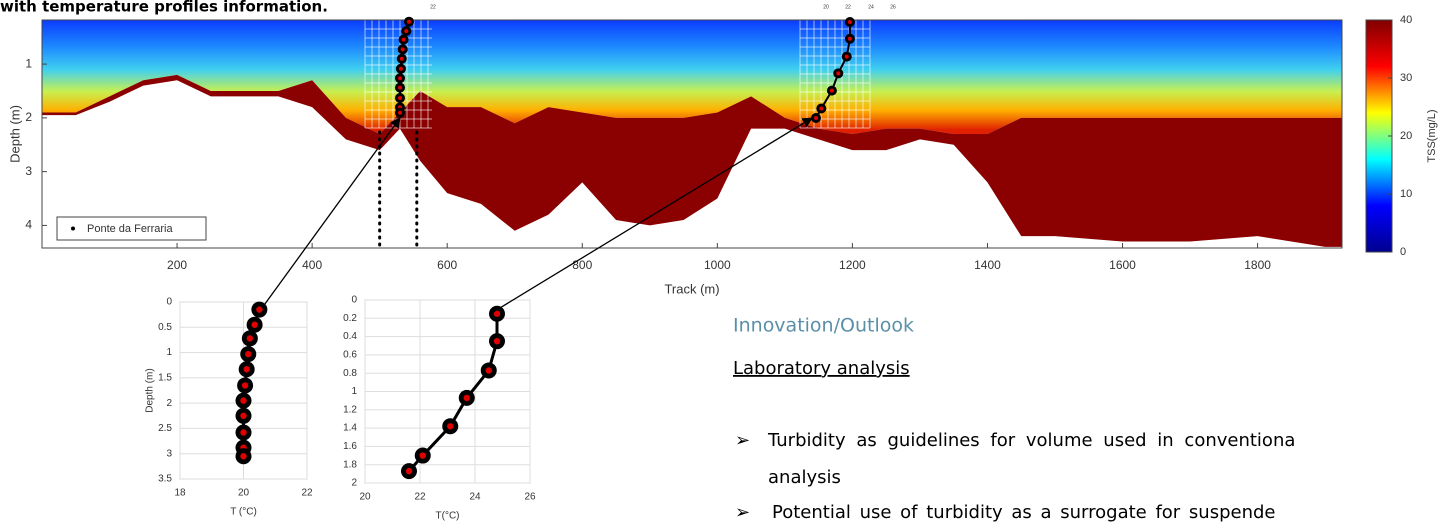  What do you see at coordinates (1406, 78) in the screenshot?
I see `colorbar-tick-label: 30` at bounding box center [1406, 78].